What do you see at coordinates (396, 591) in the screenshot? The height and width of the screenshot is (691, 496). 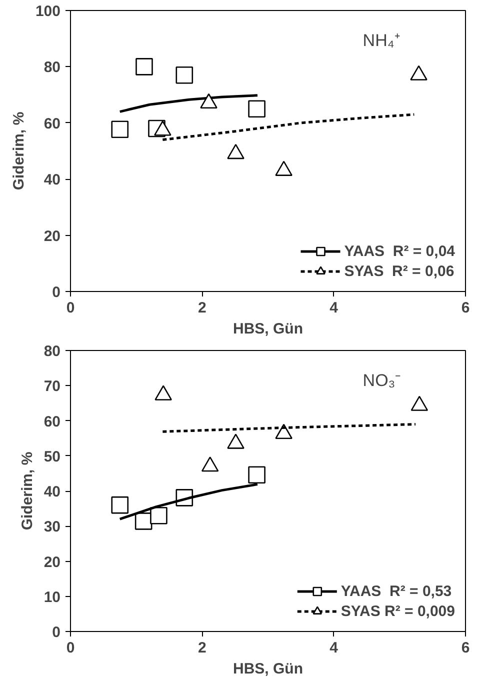 I see `legend-label: YAAS R² = 0,53` at bounding box center [396, 591].